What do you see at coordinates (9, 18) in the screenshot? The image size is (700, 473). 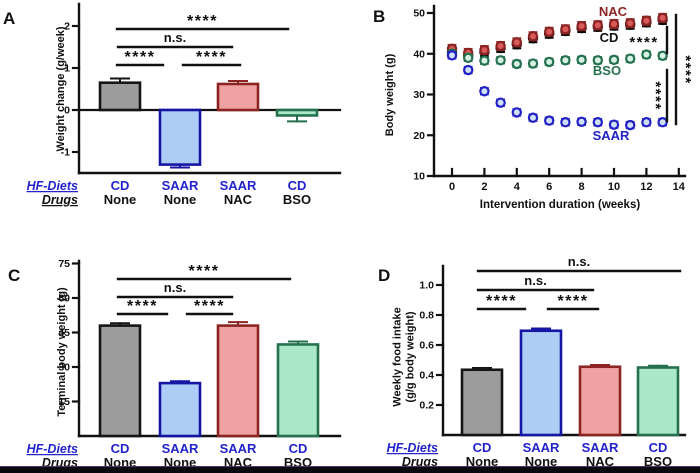 I see `panel-letter: A` at bounding box center [9, 18].